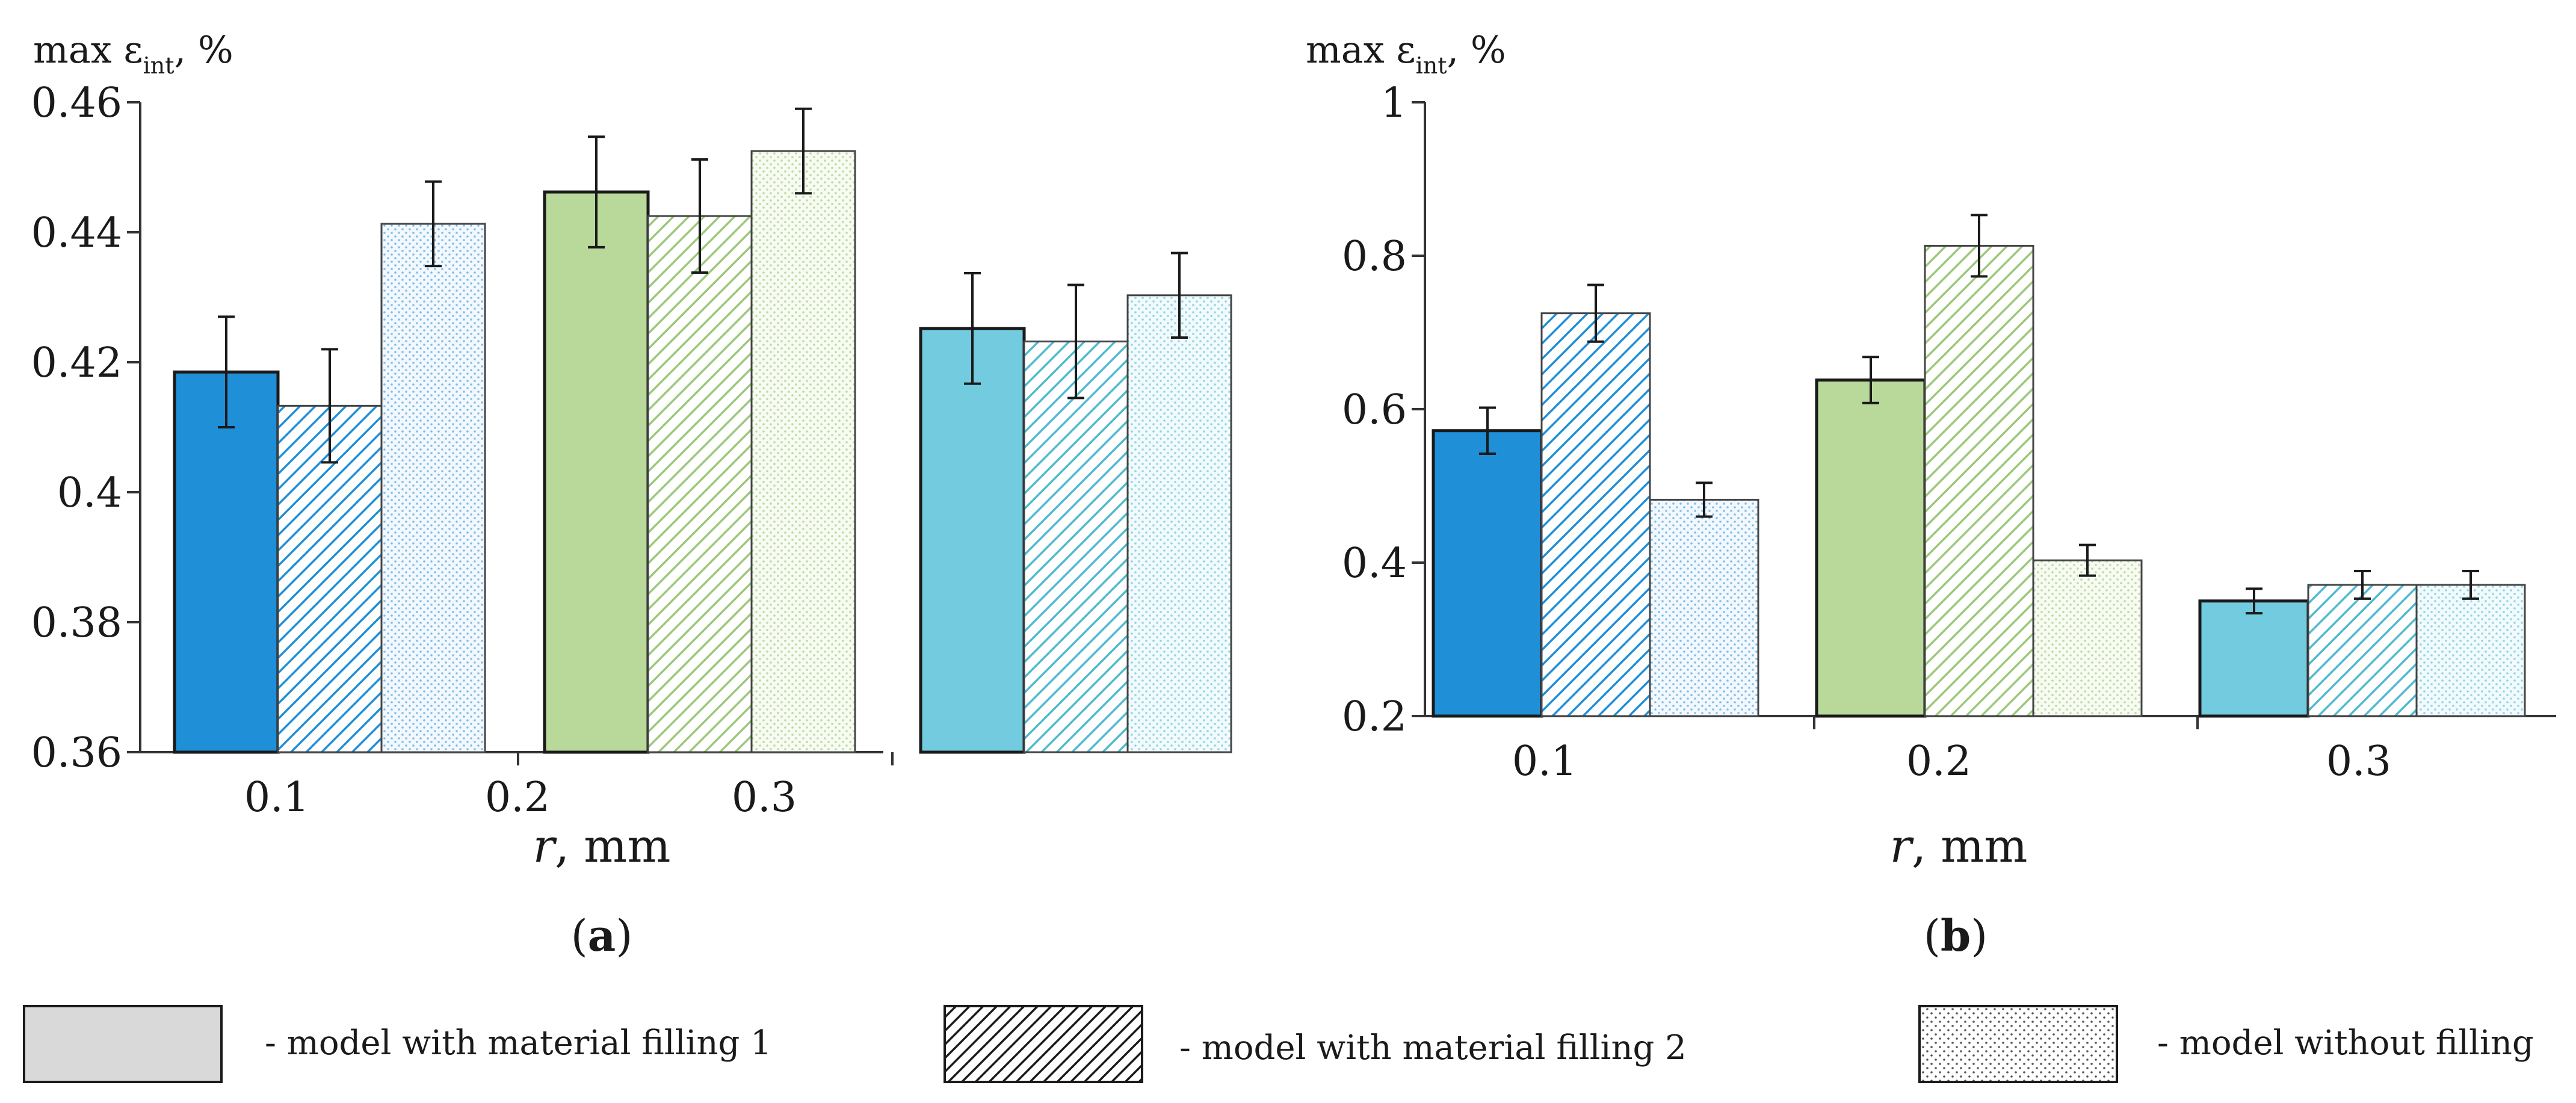 This screenshot has width=2576, height=1103. What do you see at coordinates (1979, 936) in the screenshot?
I see `caption-close-b: )` at bounding box center [1979, 936].